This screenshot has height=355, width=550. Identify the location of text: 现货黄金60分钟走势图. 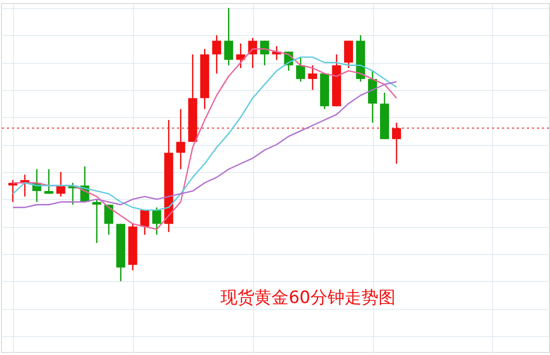
(308, 298).